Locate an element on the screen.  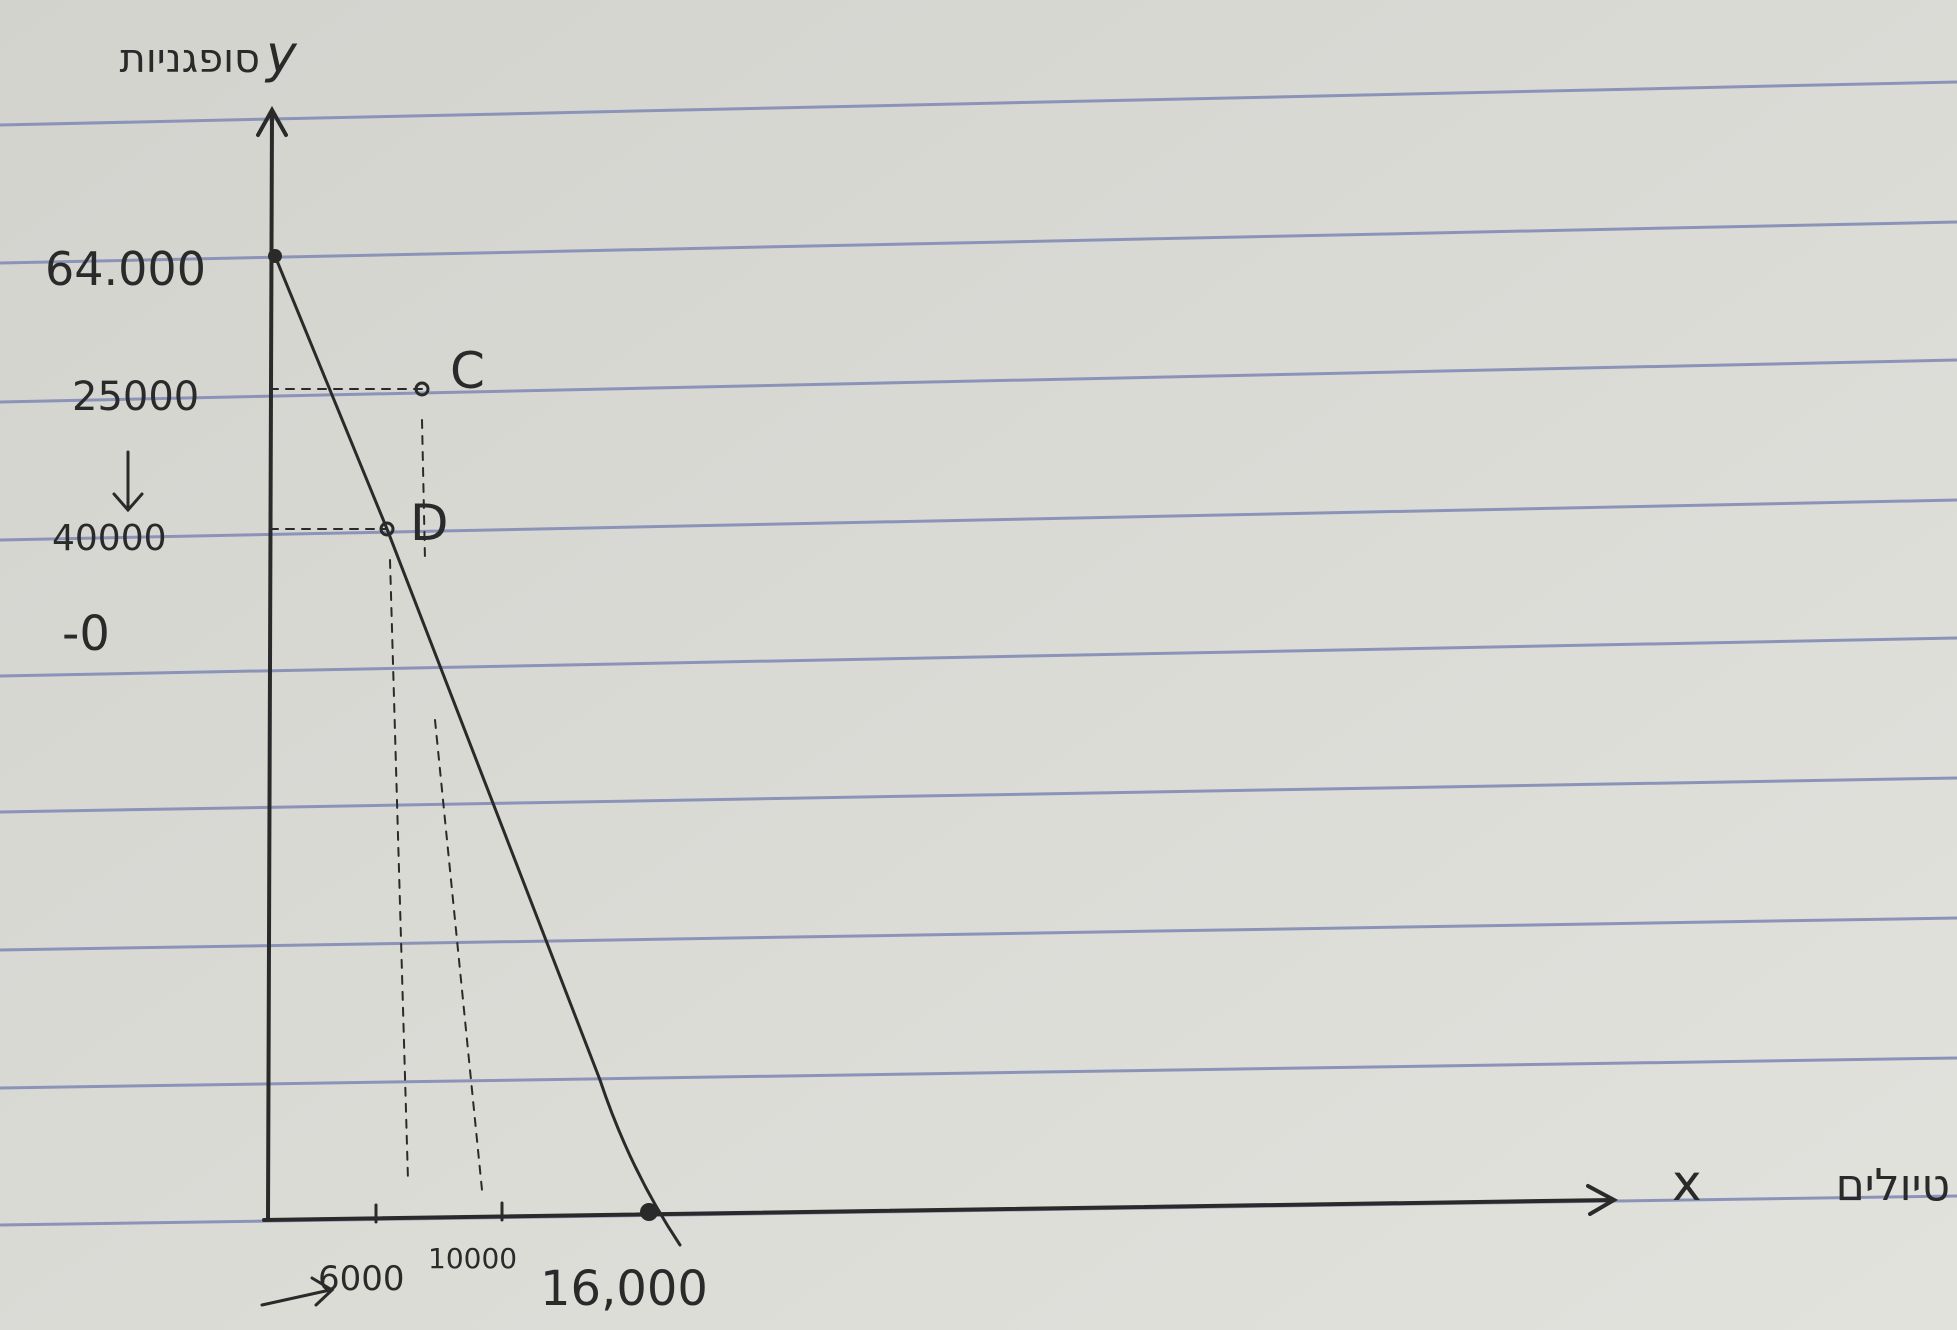
y-axis is located at coordinates (272, 662).